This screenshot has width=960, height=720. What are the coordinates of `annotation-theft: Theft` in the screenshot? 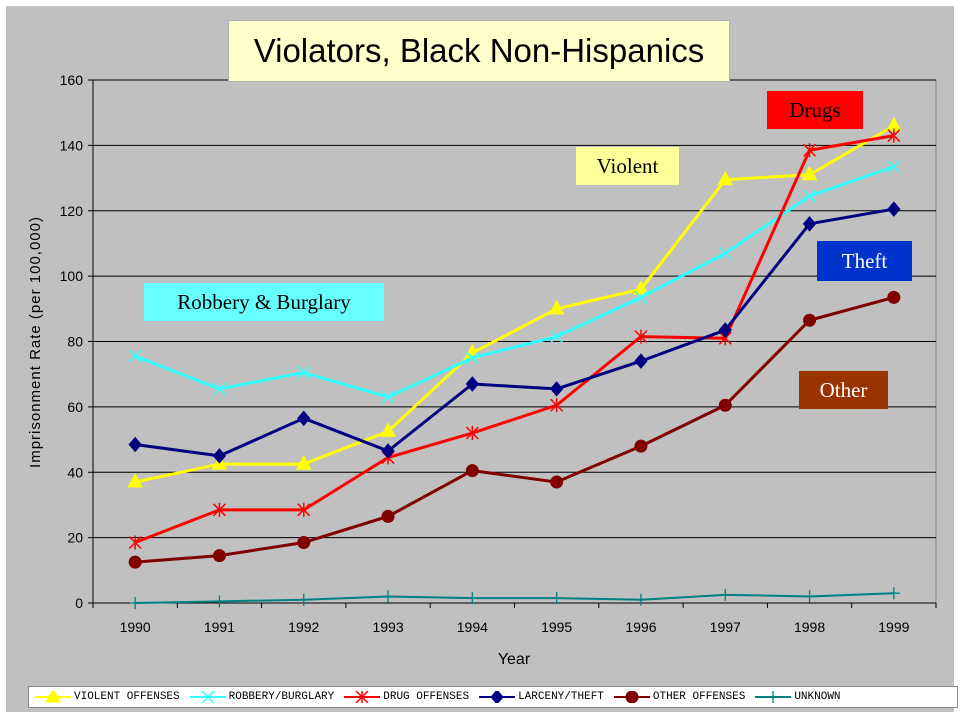 It's located at (864, 261).